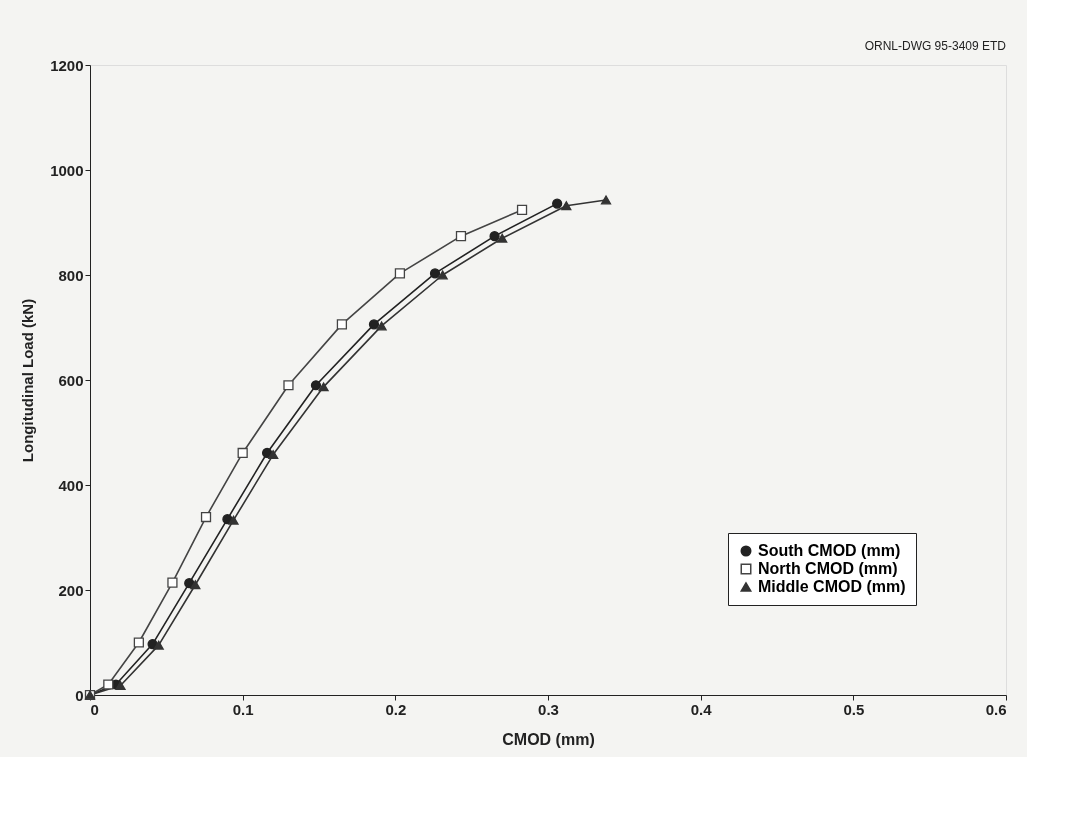  What do you see at coordinates (243, 709) in the screenshot?
I see `x-tick-label: 0.1` at bounding box center [243, 709].